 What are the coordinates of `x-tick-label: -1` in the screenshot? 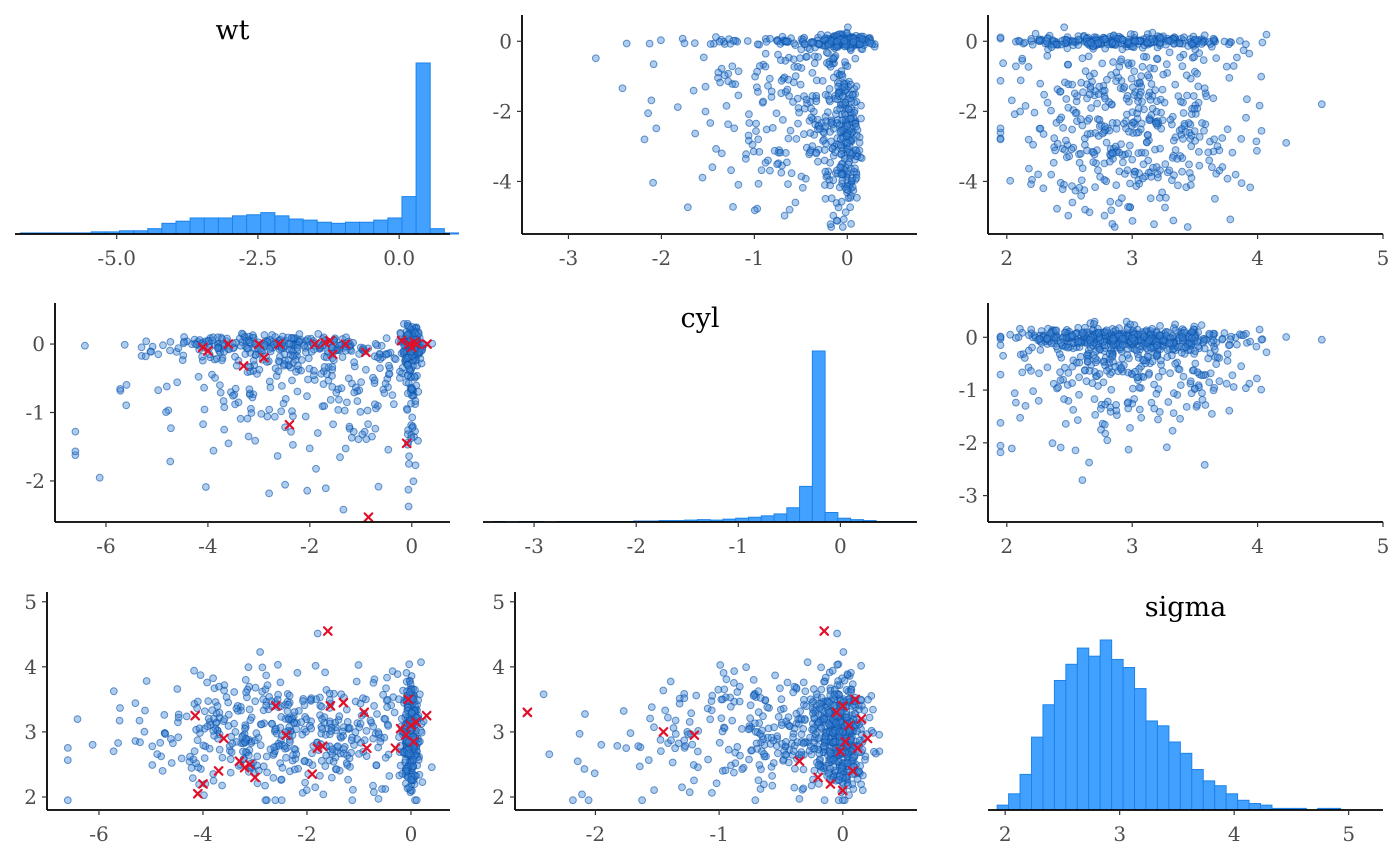 It's located at (718, 834).